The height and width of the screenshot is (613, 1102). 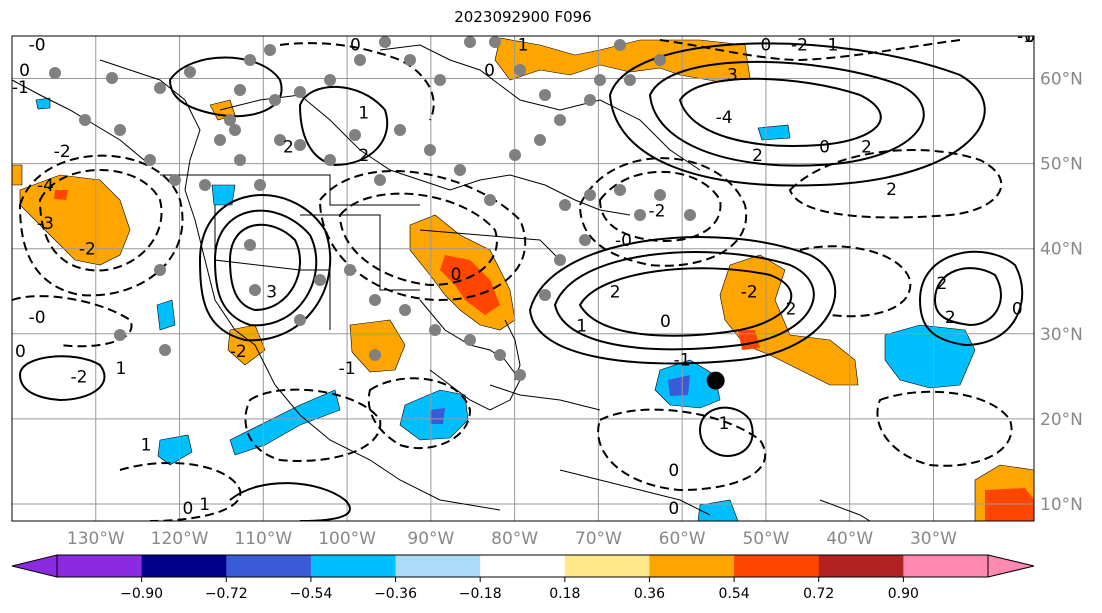 I want to click on lon-tick-label: 30°W, so click(x=933, y=539).